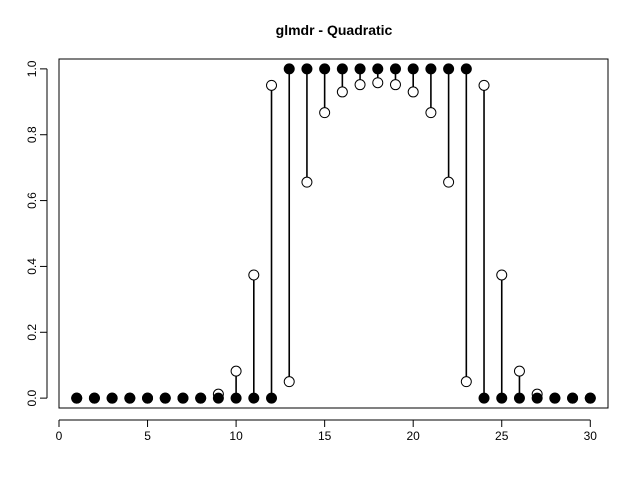 The height and width of the screenshot is (480, 640). What do you see at coordinates (147, 436) in the screenshot?
I see `x-tick-label: 5` at bounding box center [147, 436].